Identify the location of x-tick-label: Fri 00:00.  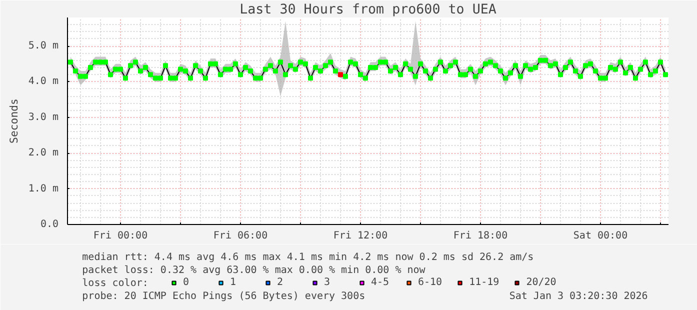
(120, 236).